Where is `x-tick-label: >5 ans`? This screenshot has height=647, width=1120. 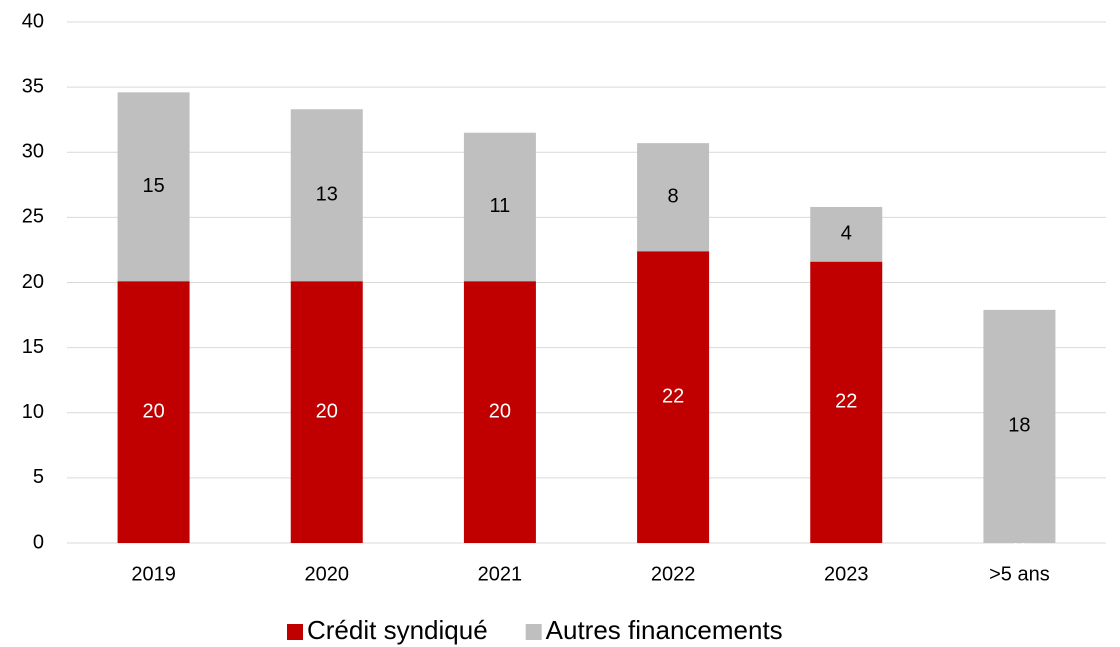
x-tick-label: >5 ans is located at coordinates (1019, 574).